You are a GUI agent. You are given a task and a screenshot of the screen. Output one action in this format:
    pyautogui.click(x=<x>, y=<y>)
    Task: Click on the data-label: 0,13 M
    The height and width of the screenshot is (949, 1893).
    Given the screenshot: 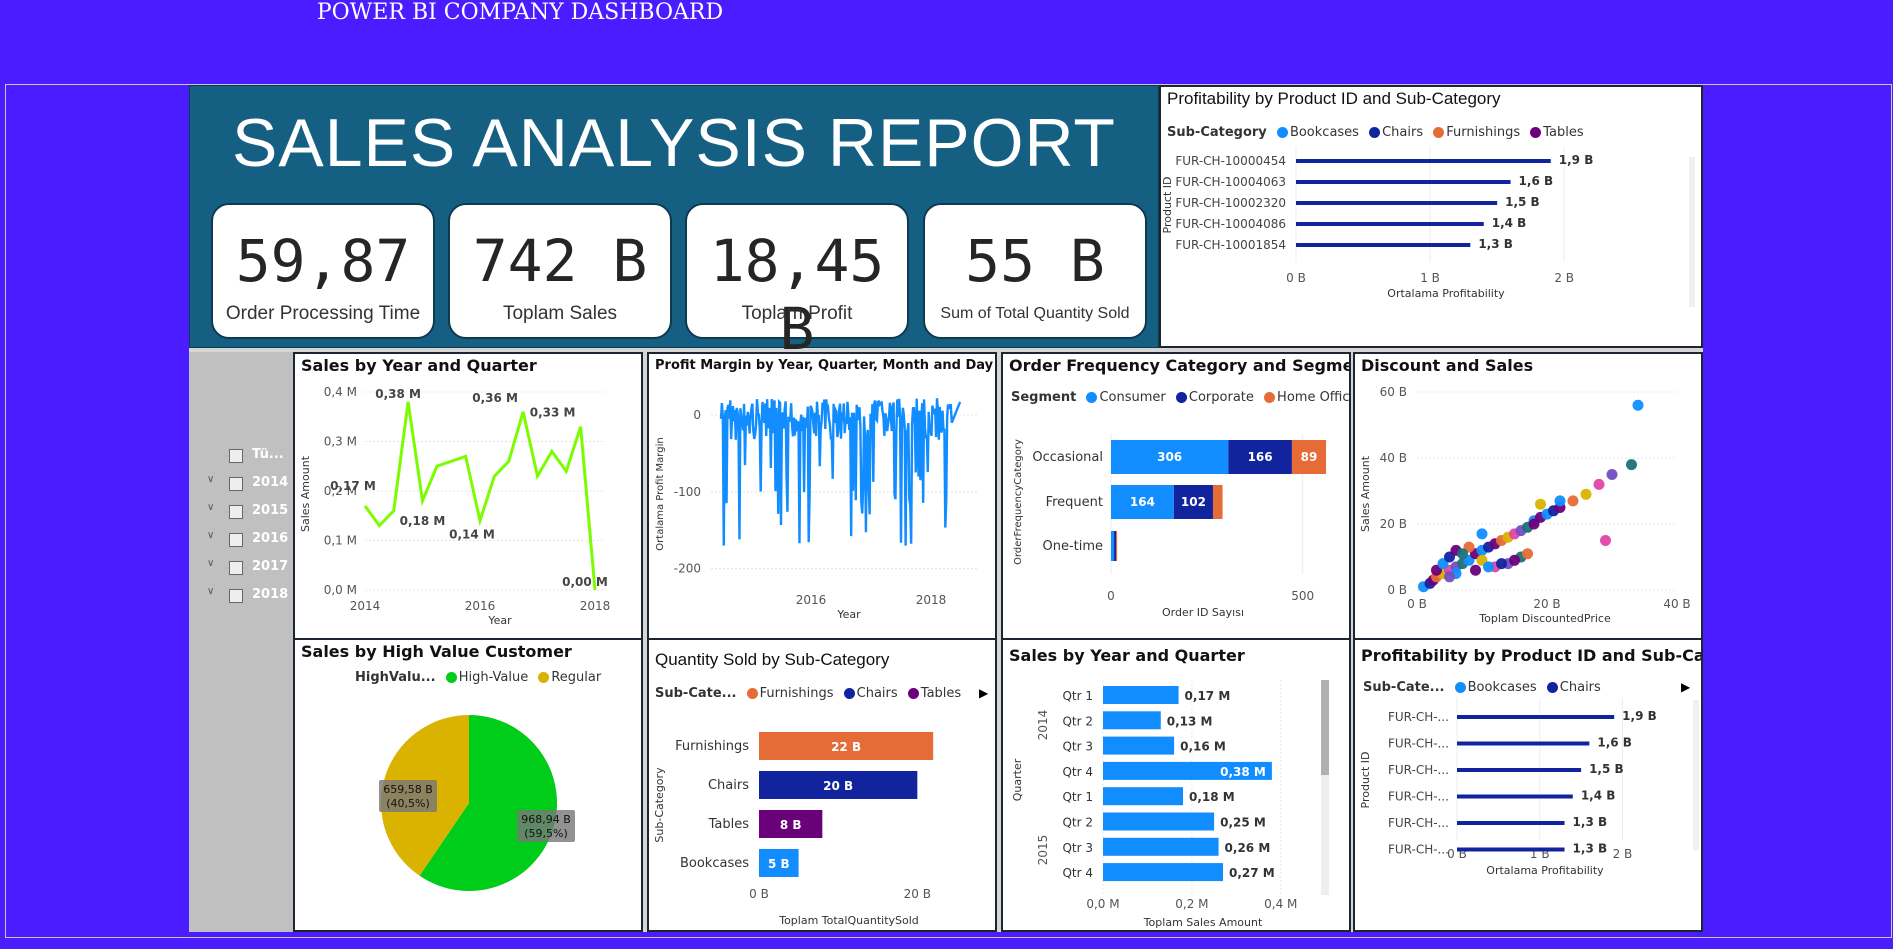 What is the action you would take?
    pyautogui.click(x=1190, y=721)
    